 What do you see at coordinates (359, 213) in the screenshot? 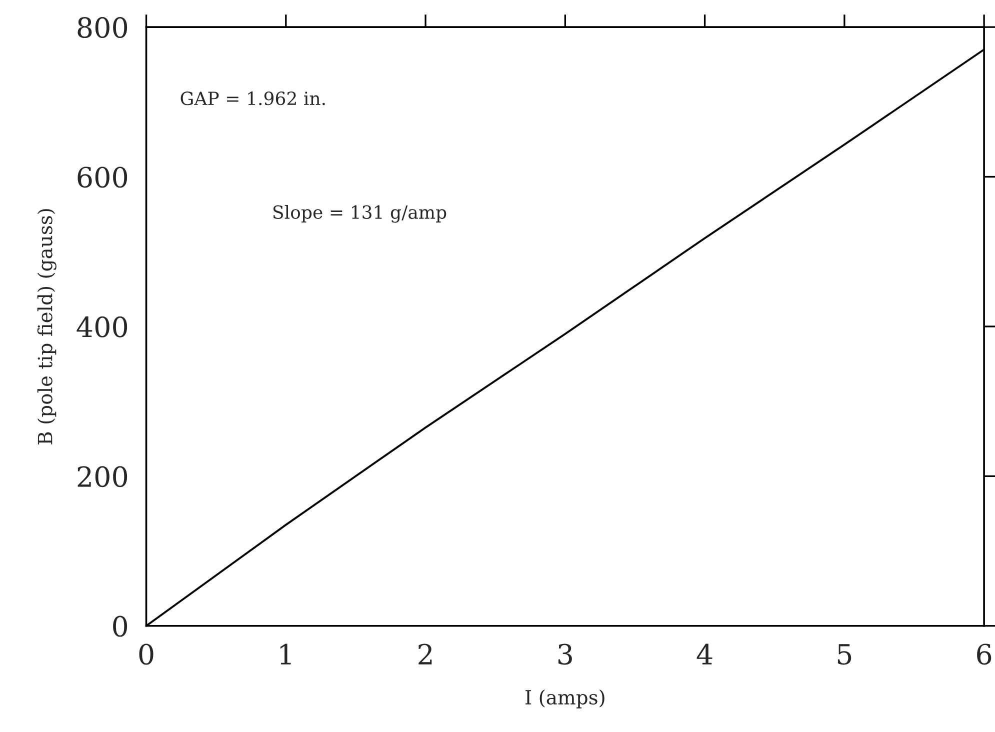
I see `annotation: Slope = 131 g/amp` at bounding box center [359, 213].